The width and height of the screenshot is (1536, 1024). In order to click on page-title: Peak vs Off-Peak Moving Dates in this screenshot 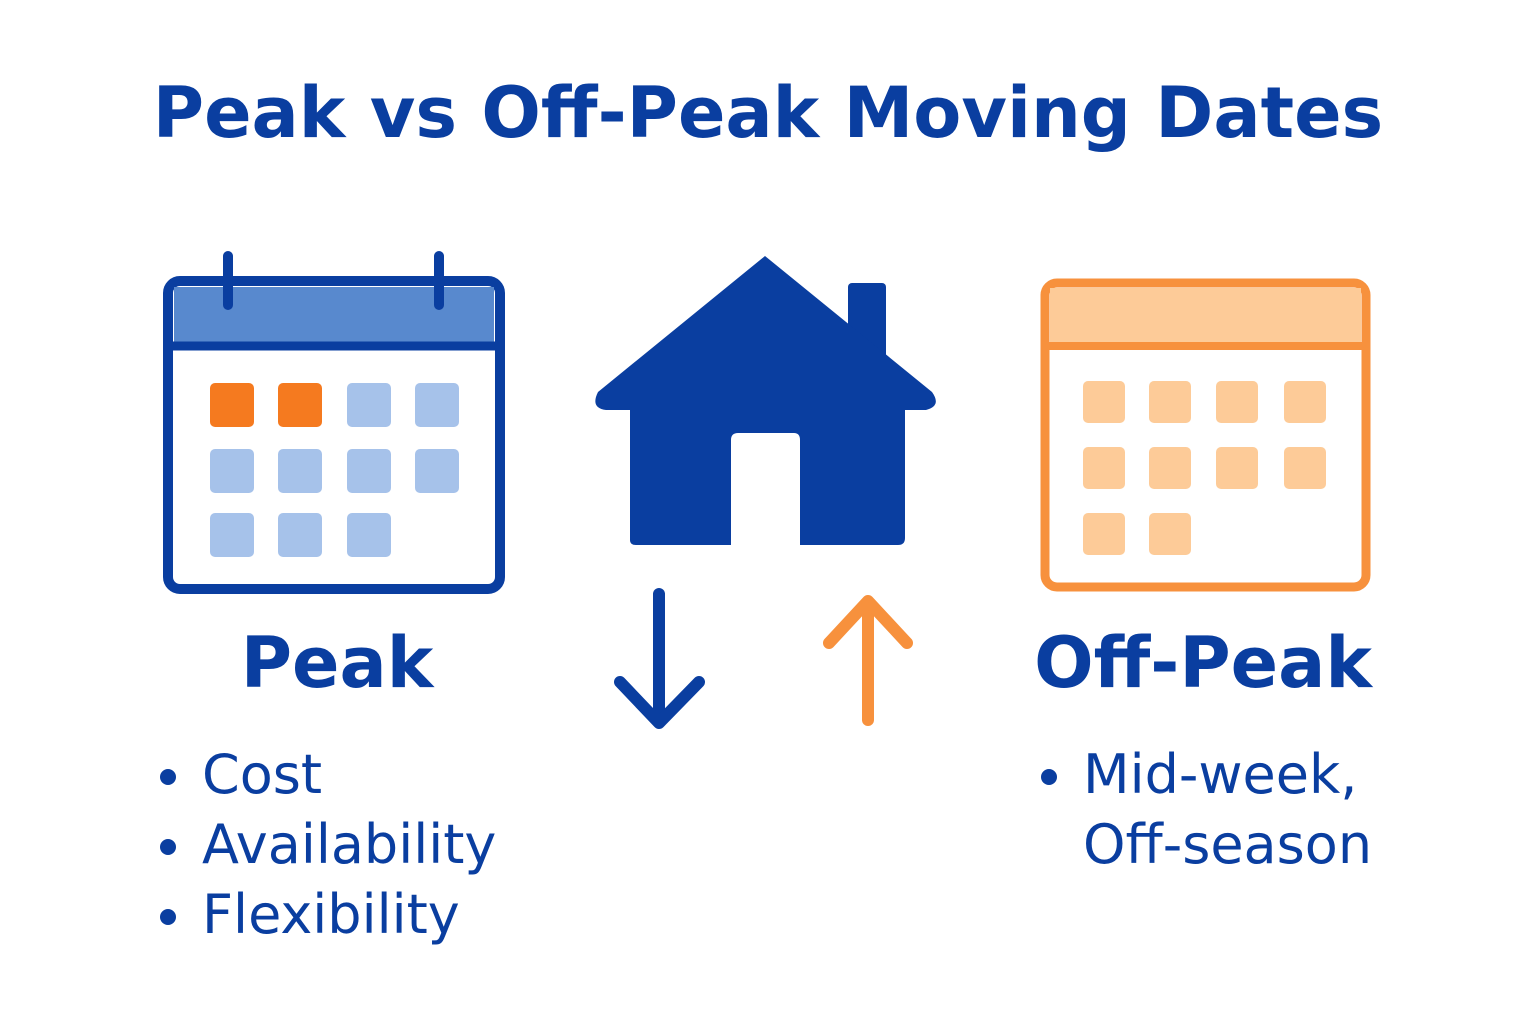, I will do `click(768, 113)`.